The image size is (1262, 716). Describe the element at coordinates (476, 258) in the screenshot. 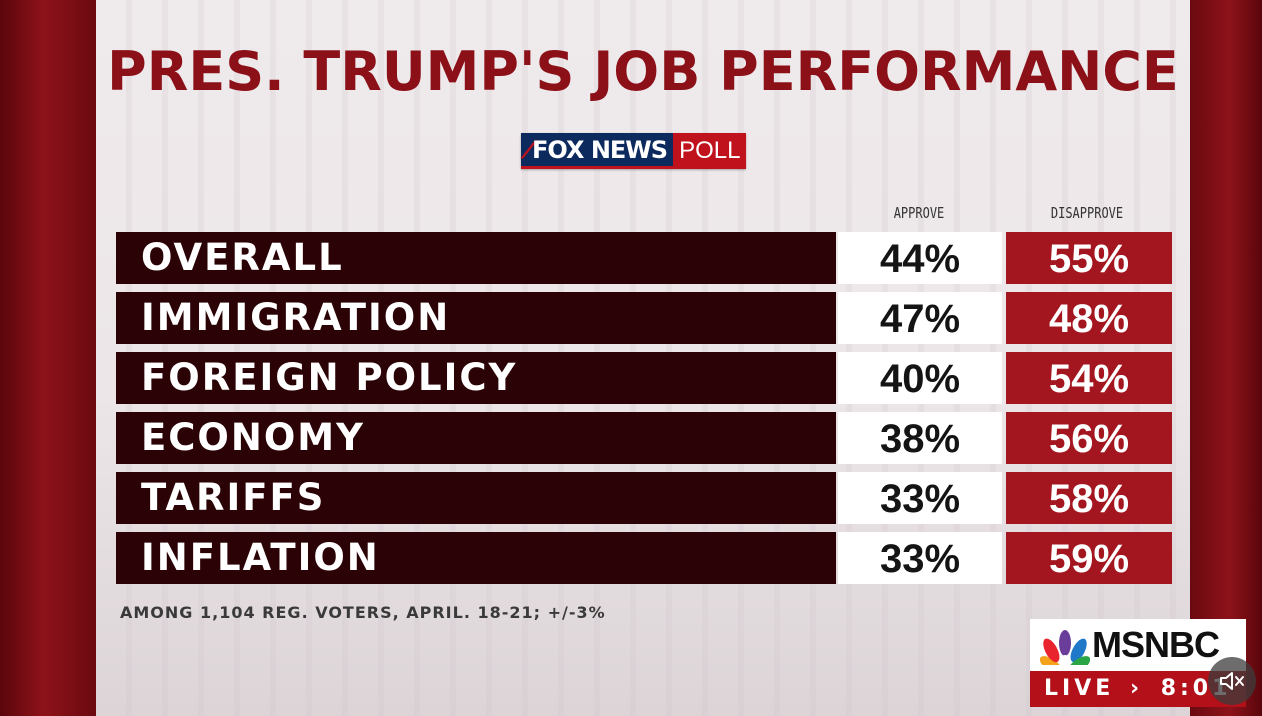

I see `row-label: OVERALL` at that location.